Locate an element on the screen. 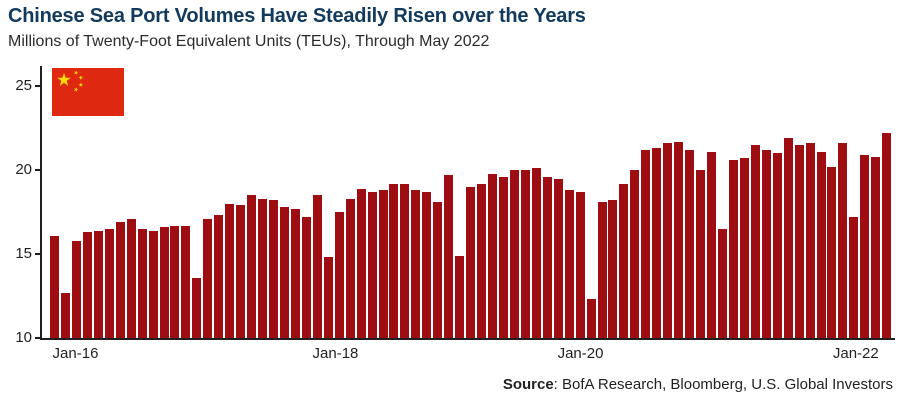  china-flag-icon is located at coordinates (88, 92).